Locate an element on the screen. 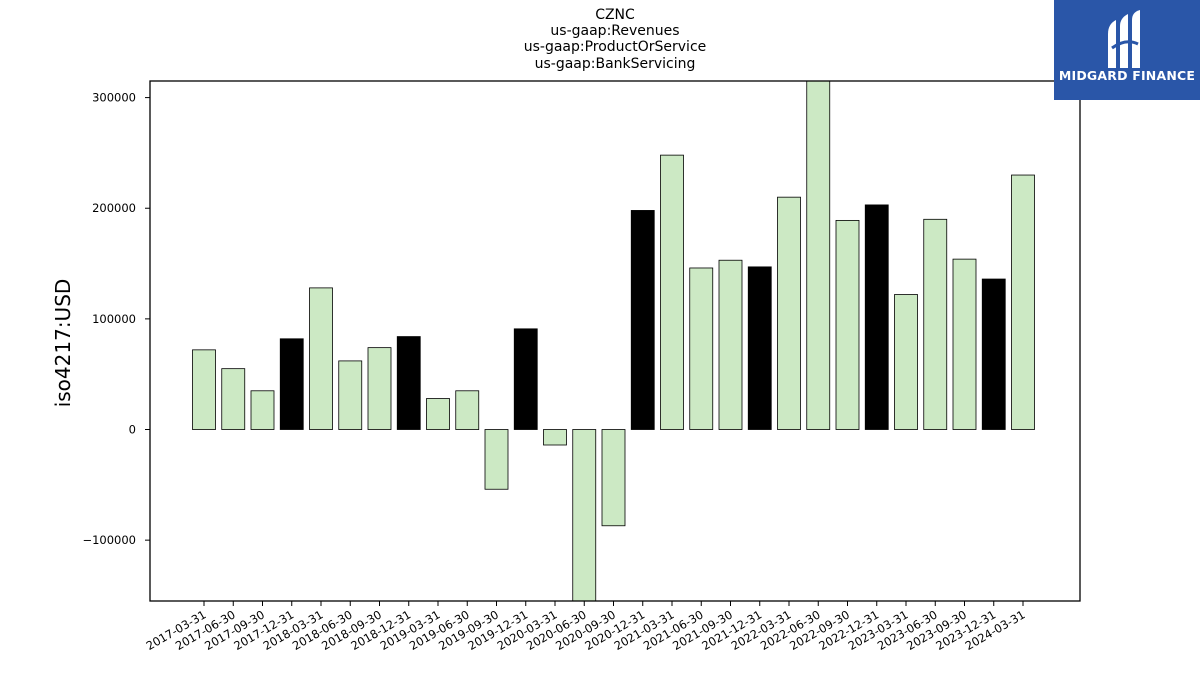 The width and height of the screenshot is (1200, 675). y-tick-label: 200000 is located at coordinates (114, 208).